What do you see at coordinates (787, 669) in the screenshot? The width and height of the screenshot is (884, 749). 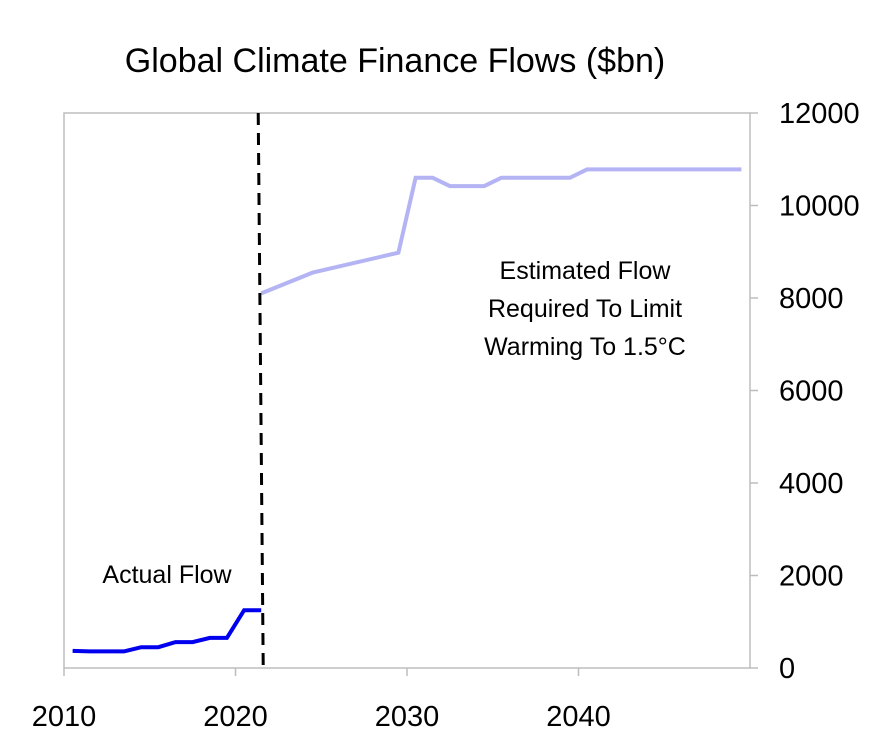 I see `y-tick-label-0: 0` at bounding box center [787, 669].